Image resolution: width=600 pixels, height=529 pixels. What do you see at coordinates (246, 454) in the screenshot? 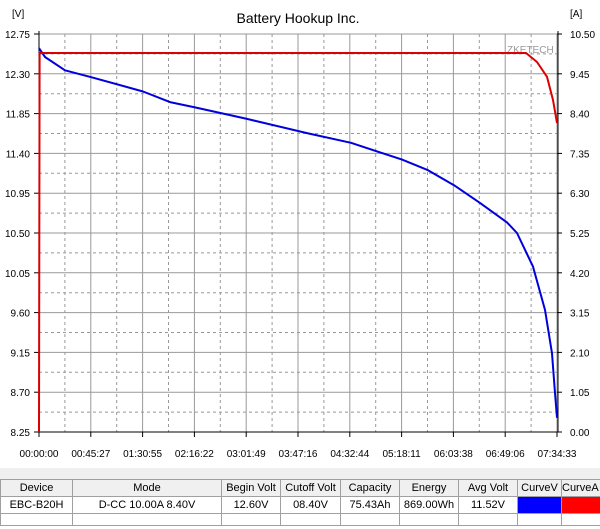
I see `x-tick-label: 03:01:49` at bounding box center [246, 454].